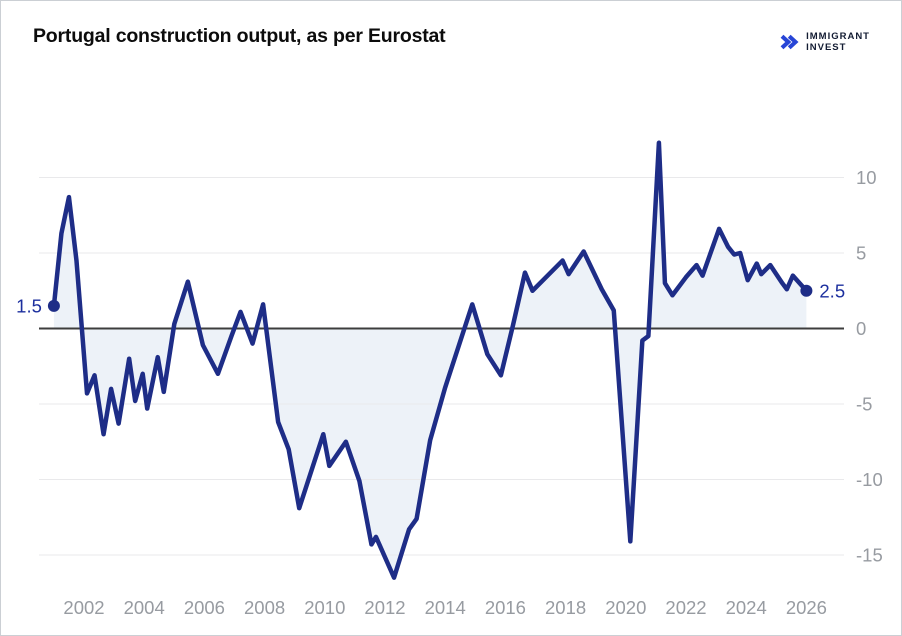  Describe the element at coordinates (838, 36) in the screenshot. I see `logo-line1: IMMIGRANT` at that location.